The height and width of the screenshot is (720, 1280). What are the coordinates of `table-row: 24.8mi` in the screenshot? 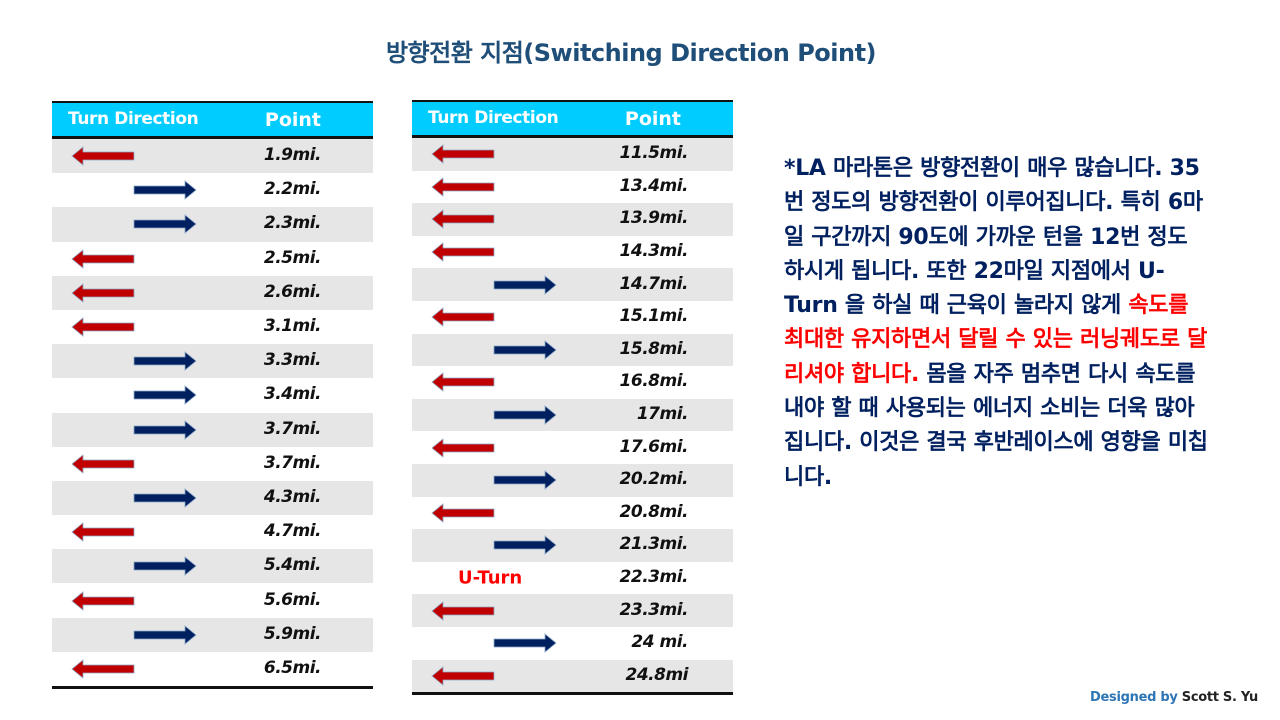 It's located at (572, 676).